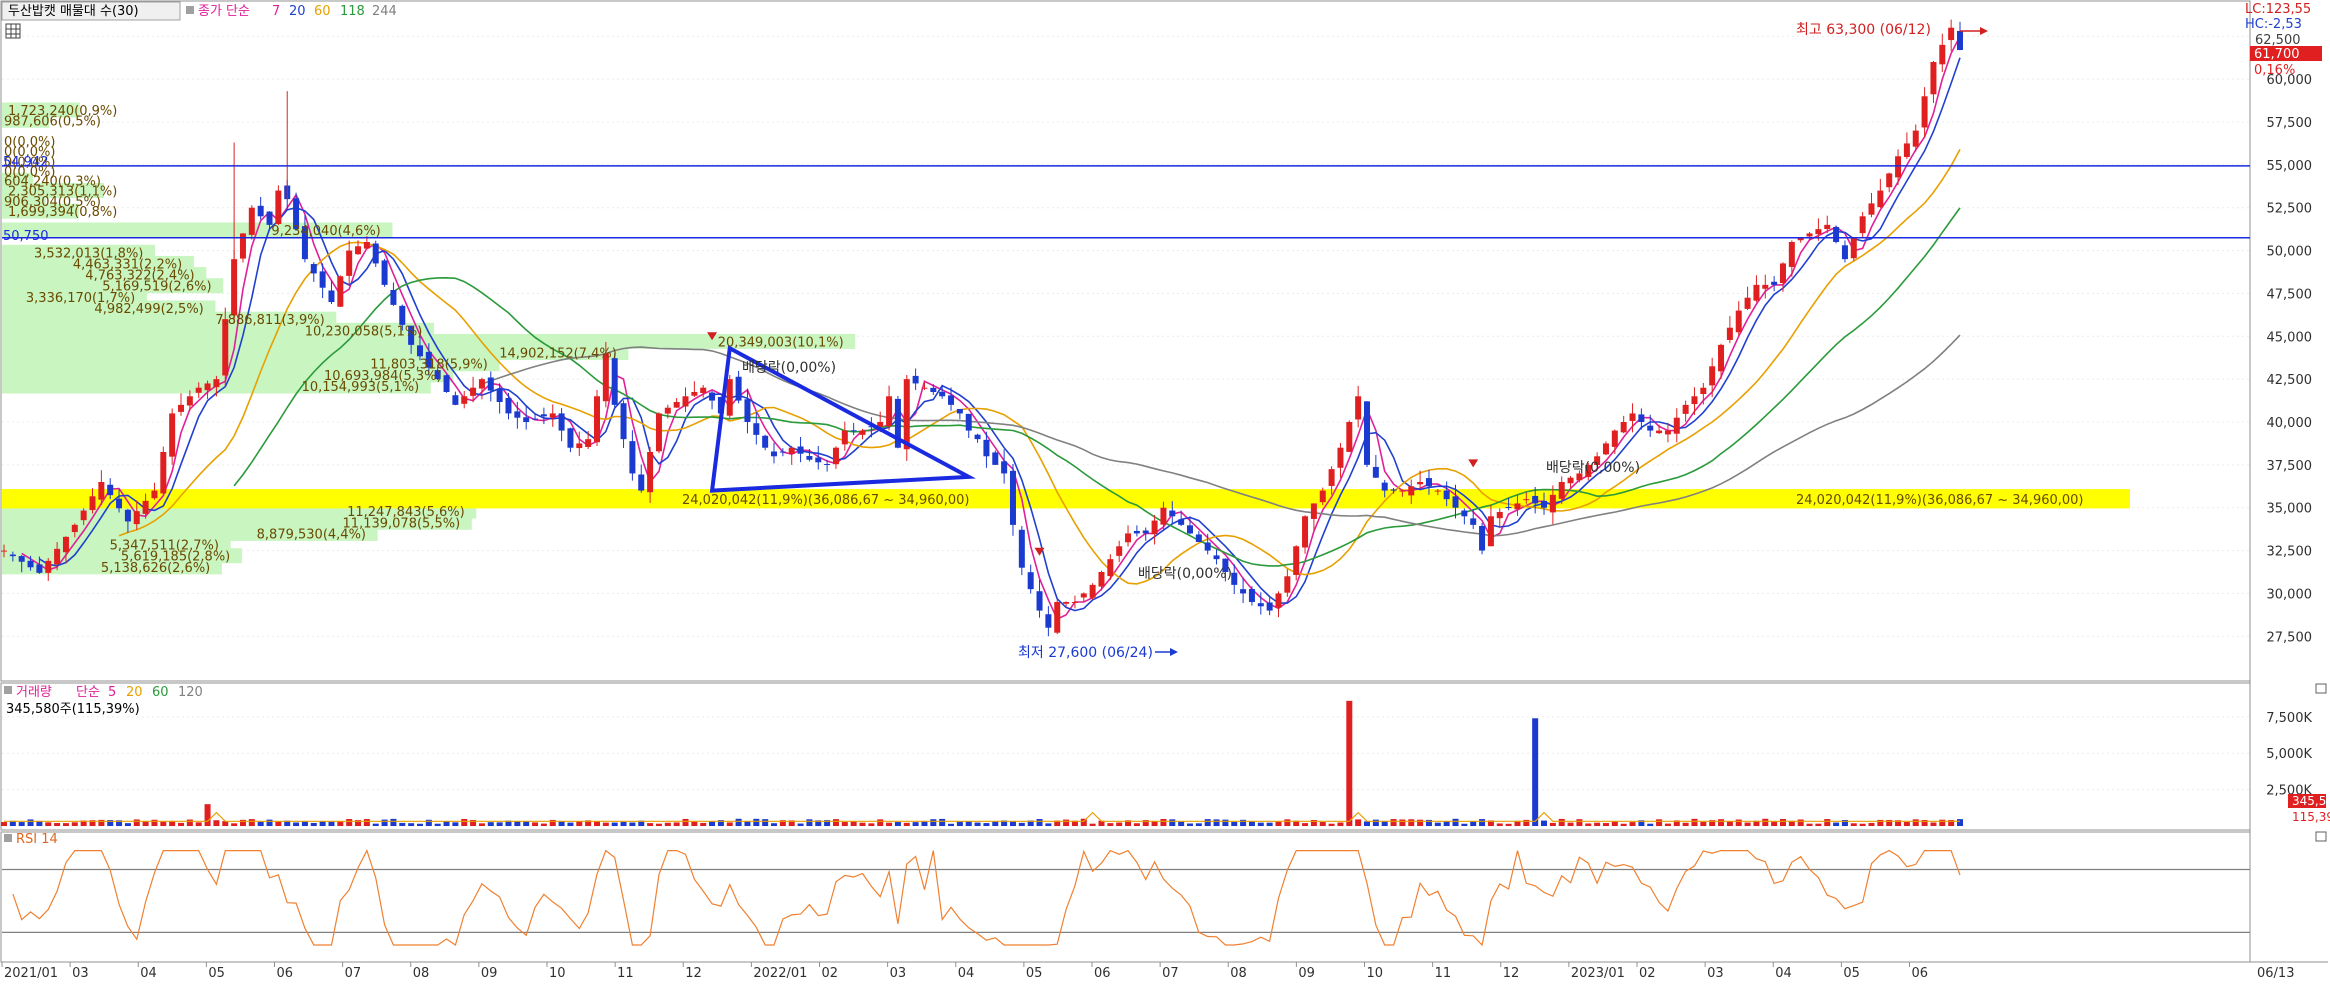 The image size is (2330, 987). What do you see at coordinates (13, 31) in the screenshot?
I see `grid-icon` at bounding box center [13, 31].